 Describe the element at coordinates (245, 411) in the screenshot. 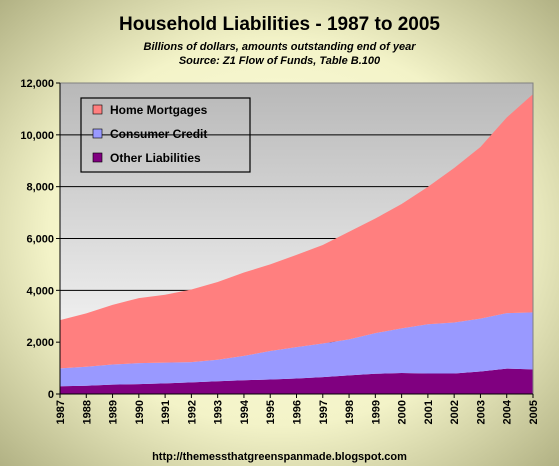

I see `x-tick-label-1994: 1994` at that location.